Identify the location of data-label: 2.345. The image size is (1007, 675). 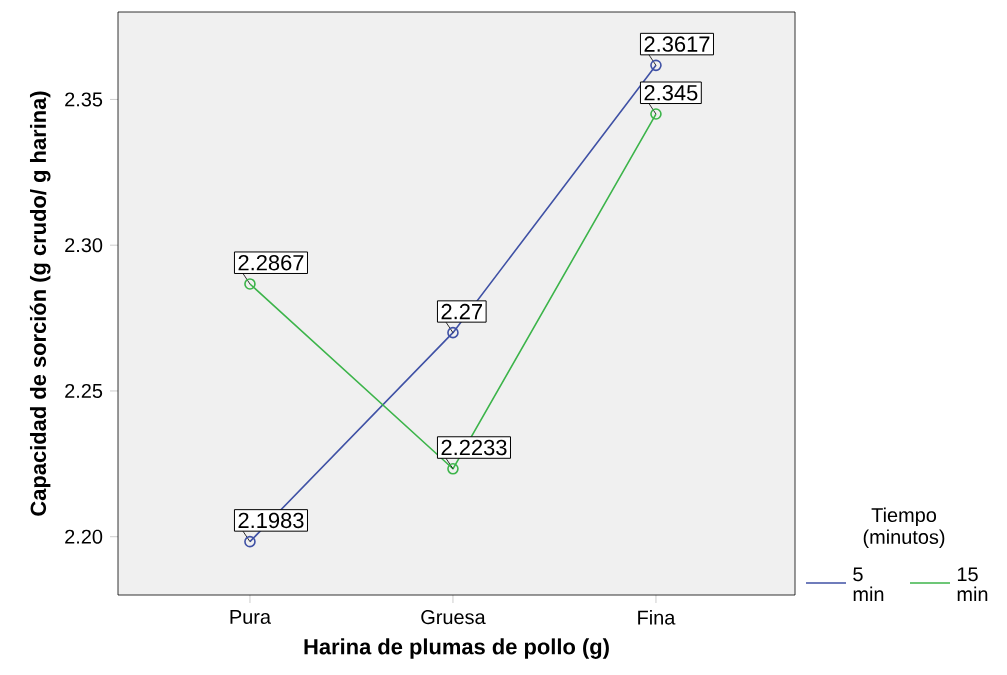
(671, 93).